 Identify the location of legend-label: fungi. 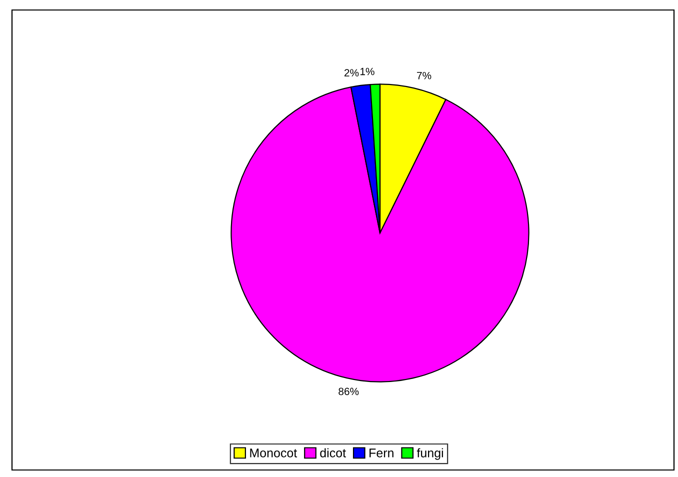
(429, 454).